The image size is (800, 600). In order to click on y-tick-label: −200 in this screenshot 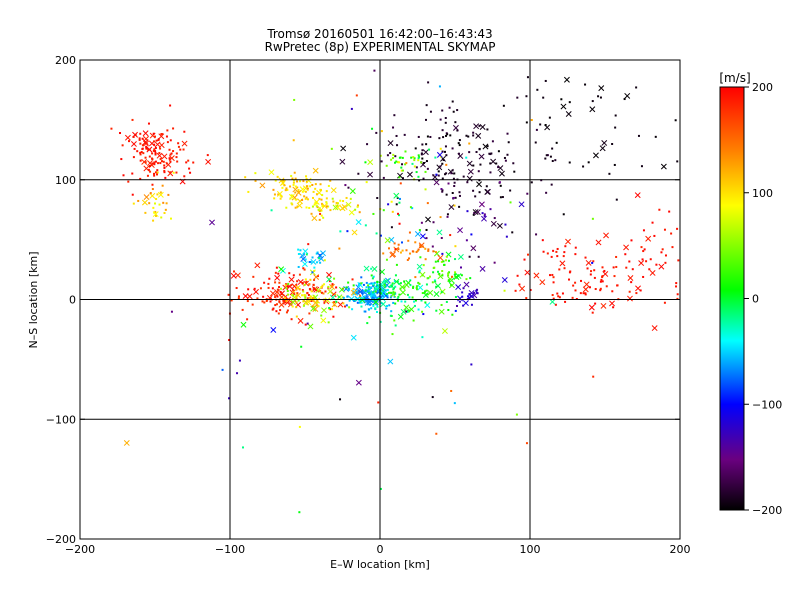, I will do `click(61, 539)`.